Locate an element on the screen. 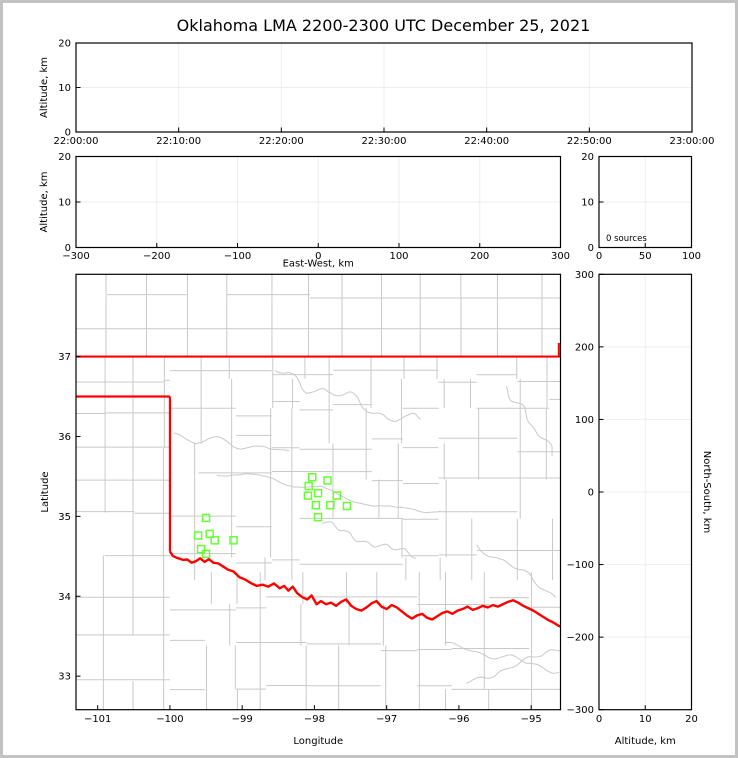  altitude-axis-label: Altitude, km is located at coordinates (44, 87).